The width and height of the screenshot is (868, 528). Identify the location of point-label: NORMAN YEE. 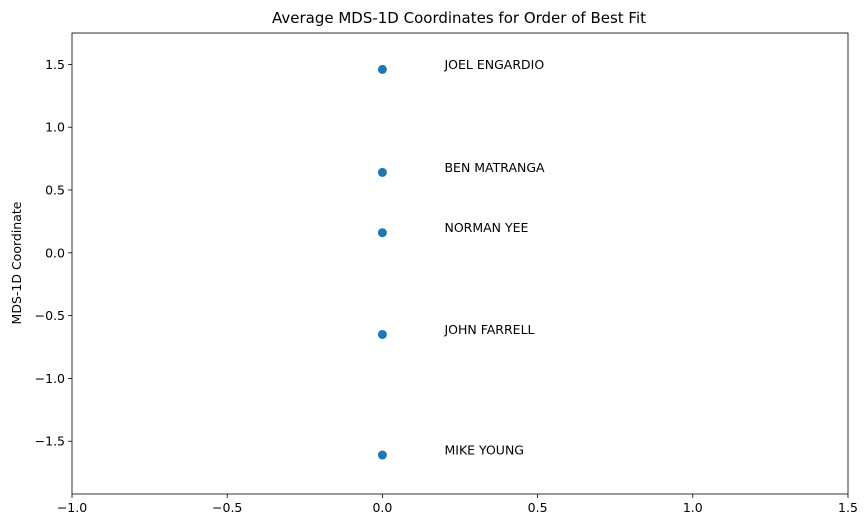
(486, 227).